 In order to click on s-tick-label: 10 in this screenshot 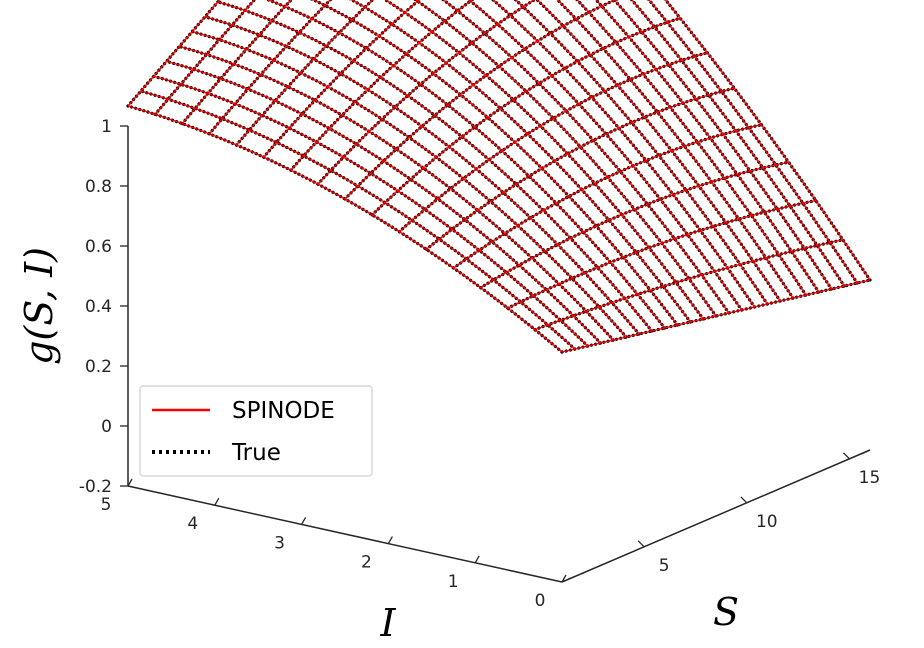, I will do `click(767, 522)`.